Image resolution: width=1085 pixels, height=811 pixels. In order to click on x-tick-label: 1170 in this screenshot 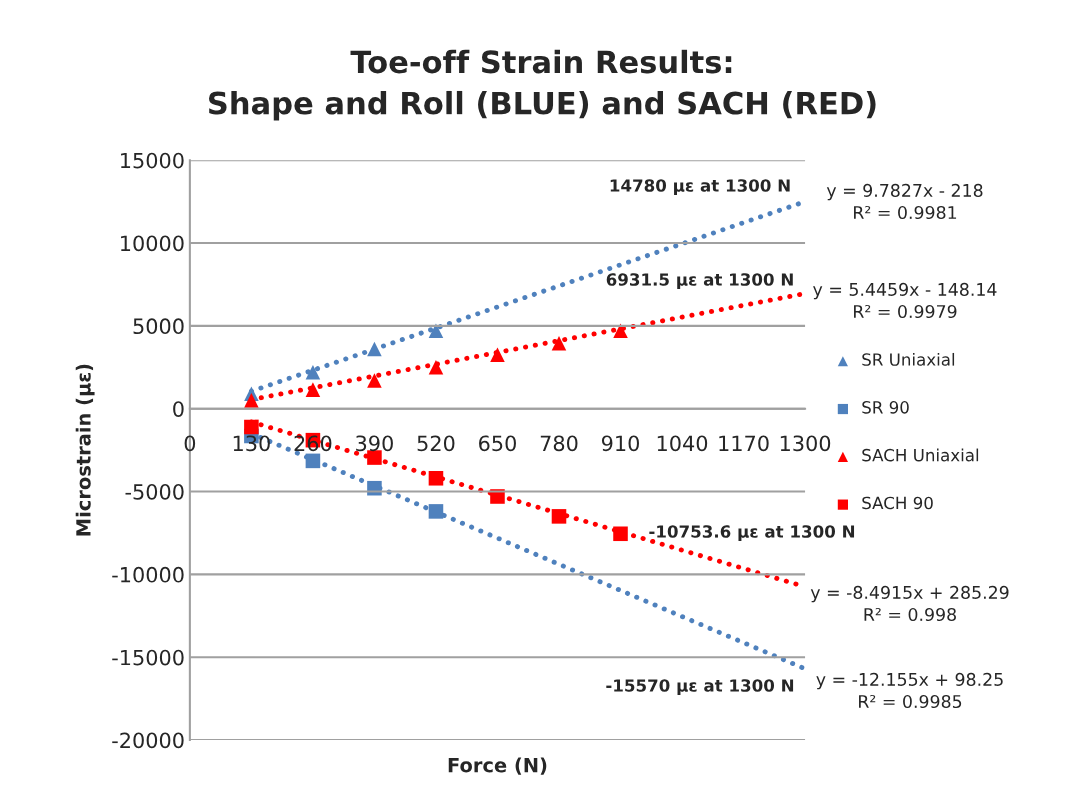, I will do `click(744, 443)`.